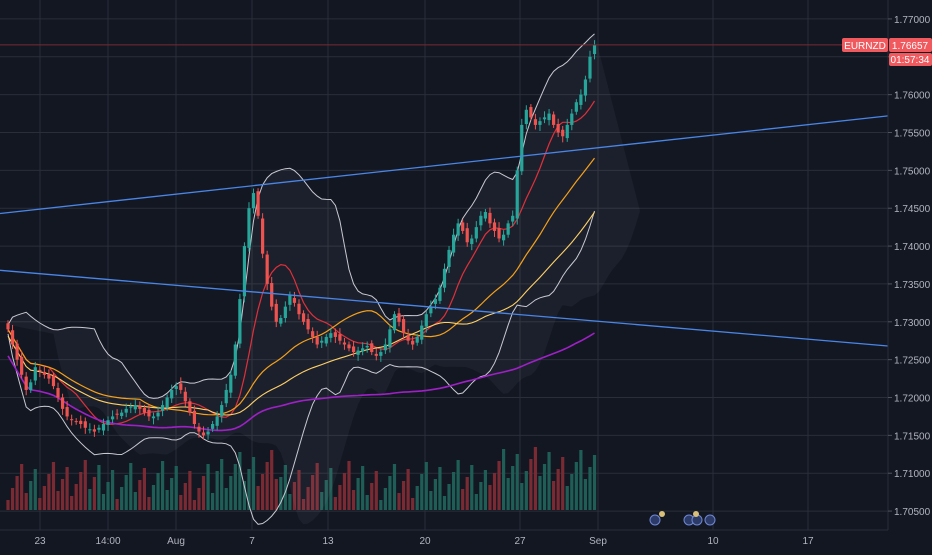 Image resolution: width=932 pixels, height=555 pixels. What do you see at coordinates (662, 514) in the screenshot?
I see `event-marker-icon` at bounding box center [662, 514].